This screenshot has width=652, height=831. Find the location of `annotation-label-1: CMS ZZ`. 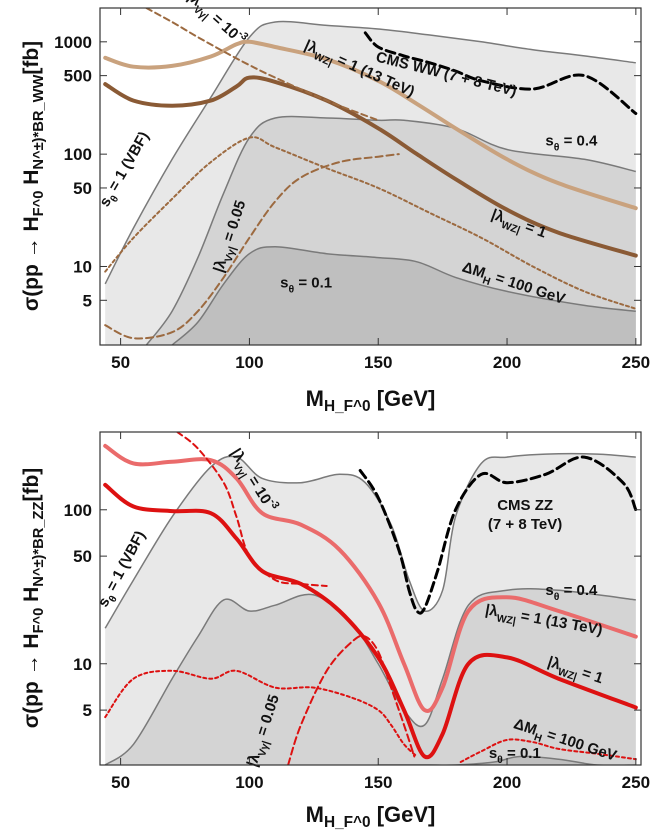

annotation-label-1: CMS ZZ is located at coordinates (525, 505).